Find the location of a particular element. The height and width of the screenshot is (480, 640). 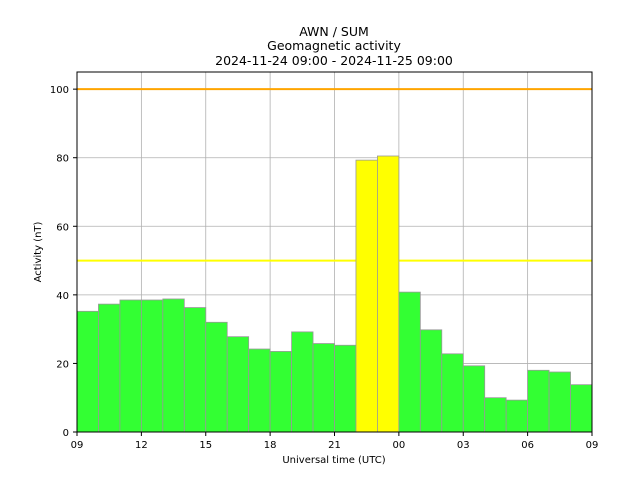

title-line-2: Geomagnetic activity is located at coordinates (334, 45).